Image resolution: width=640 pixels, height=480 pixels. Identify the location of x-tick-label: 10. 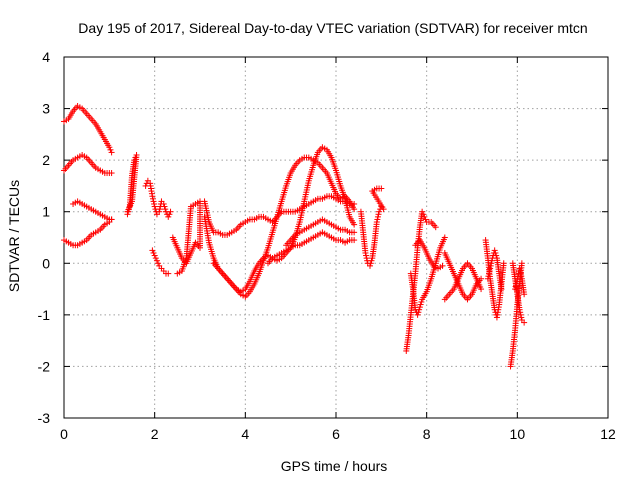
(518, 434).